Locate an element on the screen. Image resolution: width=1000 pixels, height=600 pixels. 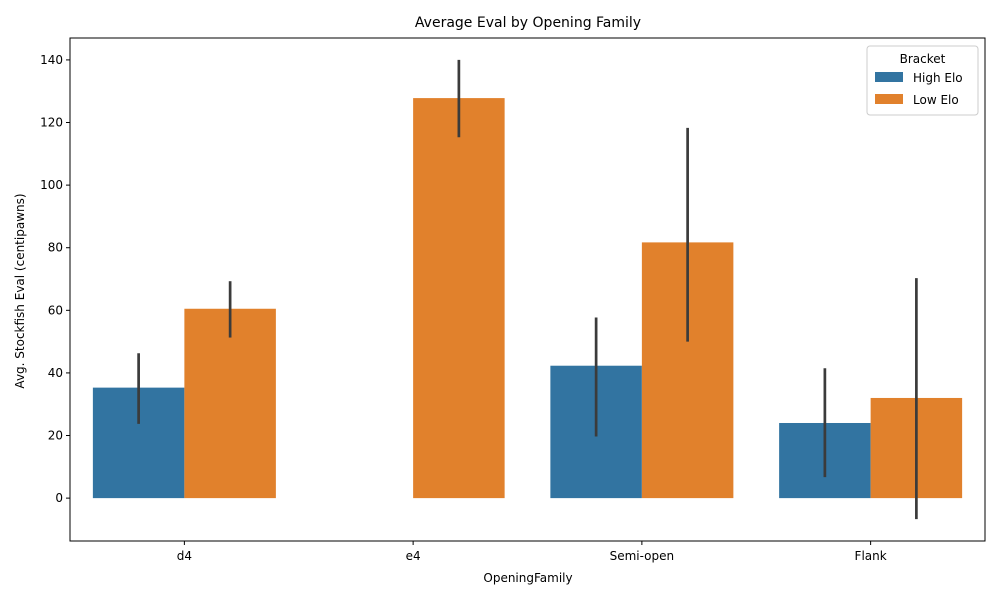
y-tick-label: 20 is located at coordinates (55, 436).